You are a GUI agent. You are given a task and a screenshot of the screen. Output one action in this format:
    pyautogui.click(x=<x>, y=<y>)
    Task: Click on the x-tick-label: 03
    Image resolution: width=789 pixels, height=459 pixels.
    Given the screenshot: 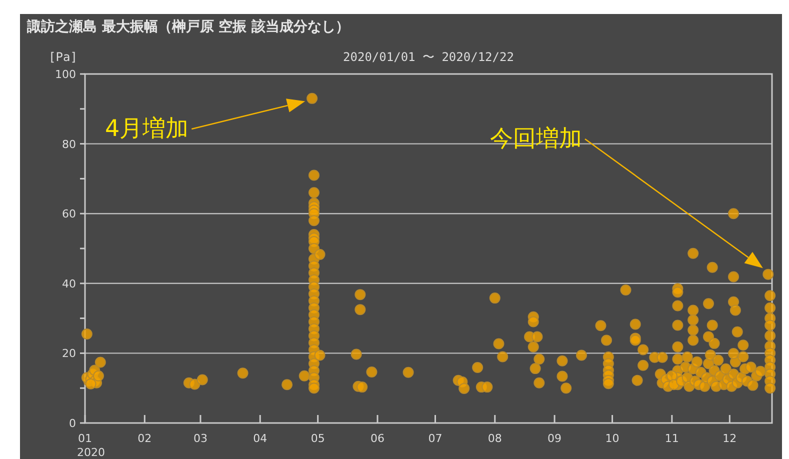 What is the action you would take?
    pyautogui.click(x=200, y=438)
    